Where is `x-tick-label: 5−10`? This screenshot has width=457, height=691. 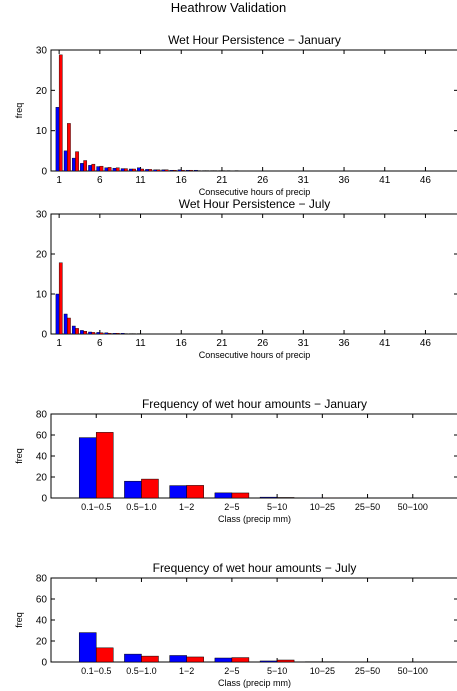 x-tick-label: 5−10 is located at coordinates (277, 671).